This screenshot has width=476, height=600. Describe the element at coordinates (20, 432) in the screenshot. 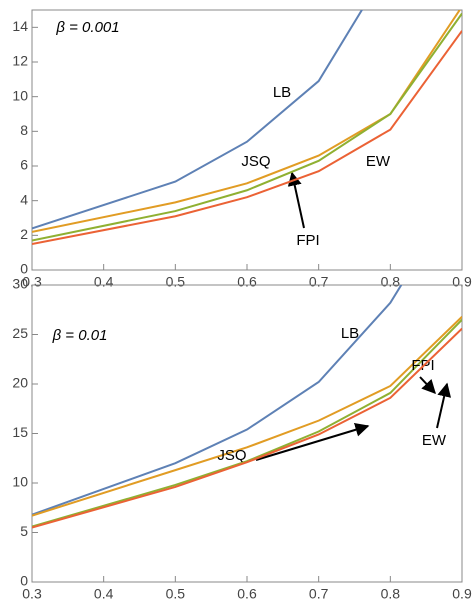

I see `y-tick-label: 15` at that location.